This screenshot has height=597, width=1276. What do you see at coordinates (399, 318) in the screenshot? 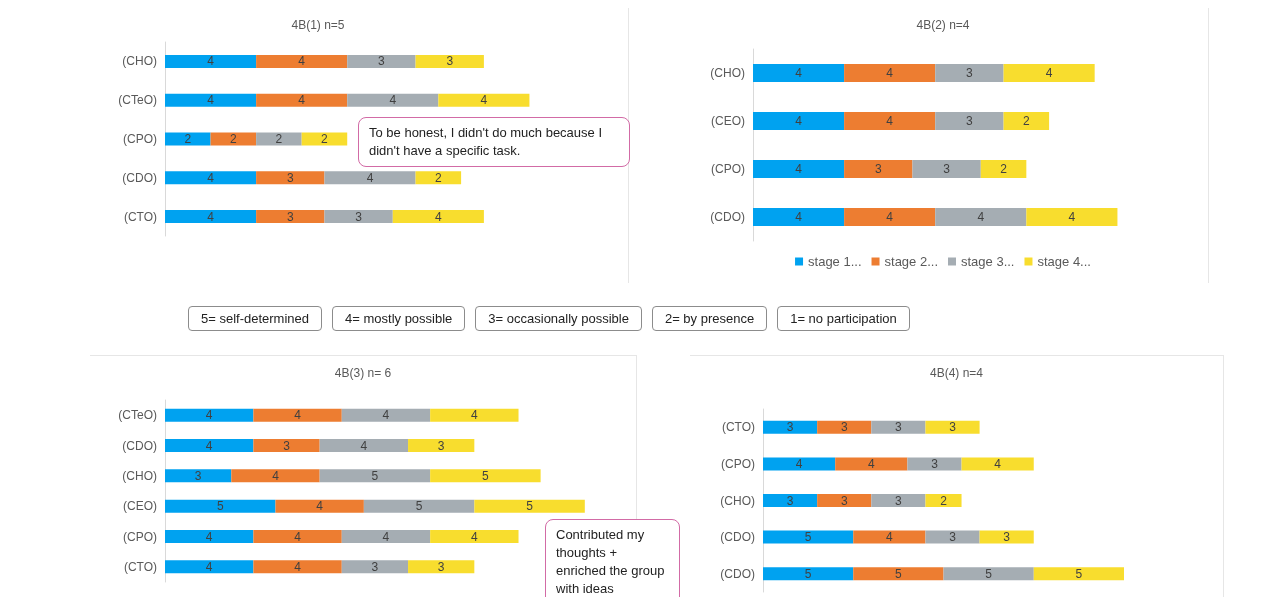
I see `text: 4= mostly possible` at bounding box center [399, 318].